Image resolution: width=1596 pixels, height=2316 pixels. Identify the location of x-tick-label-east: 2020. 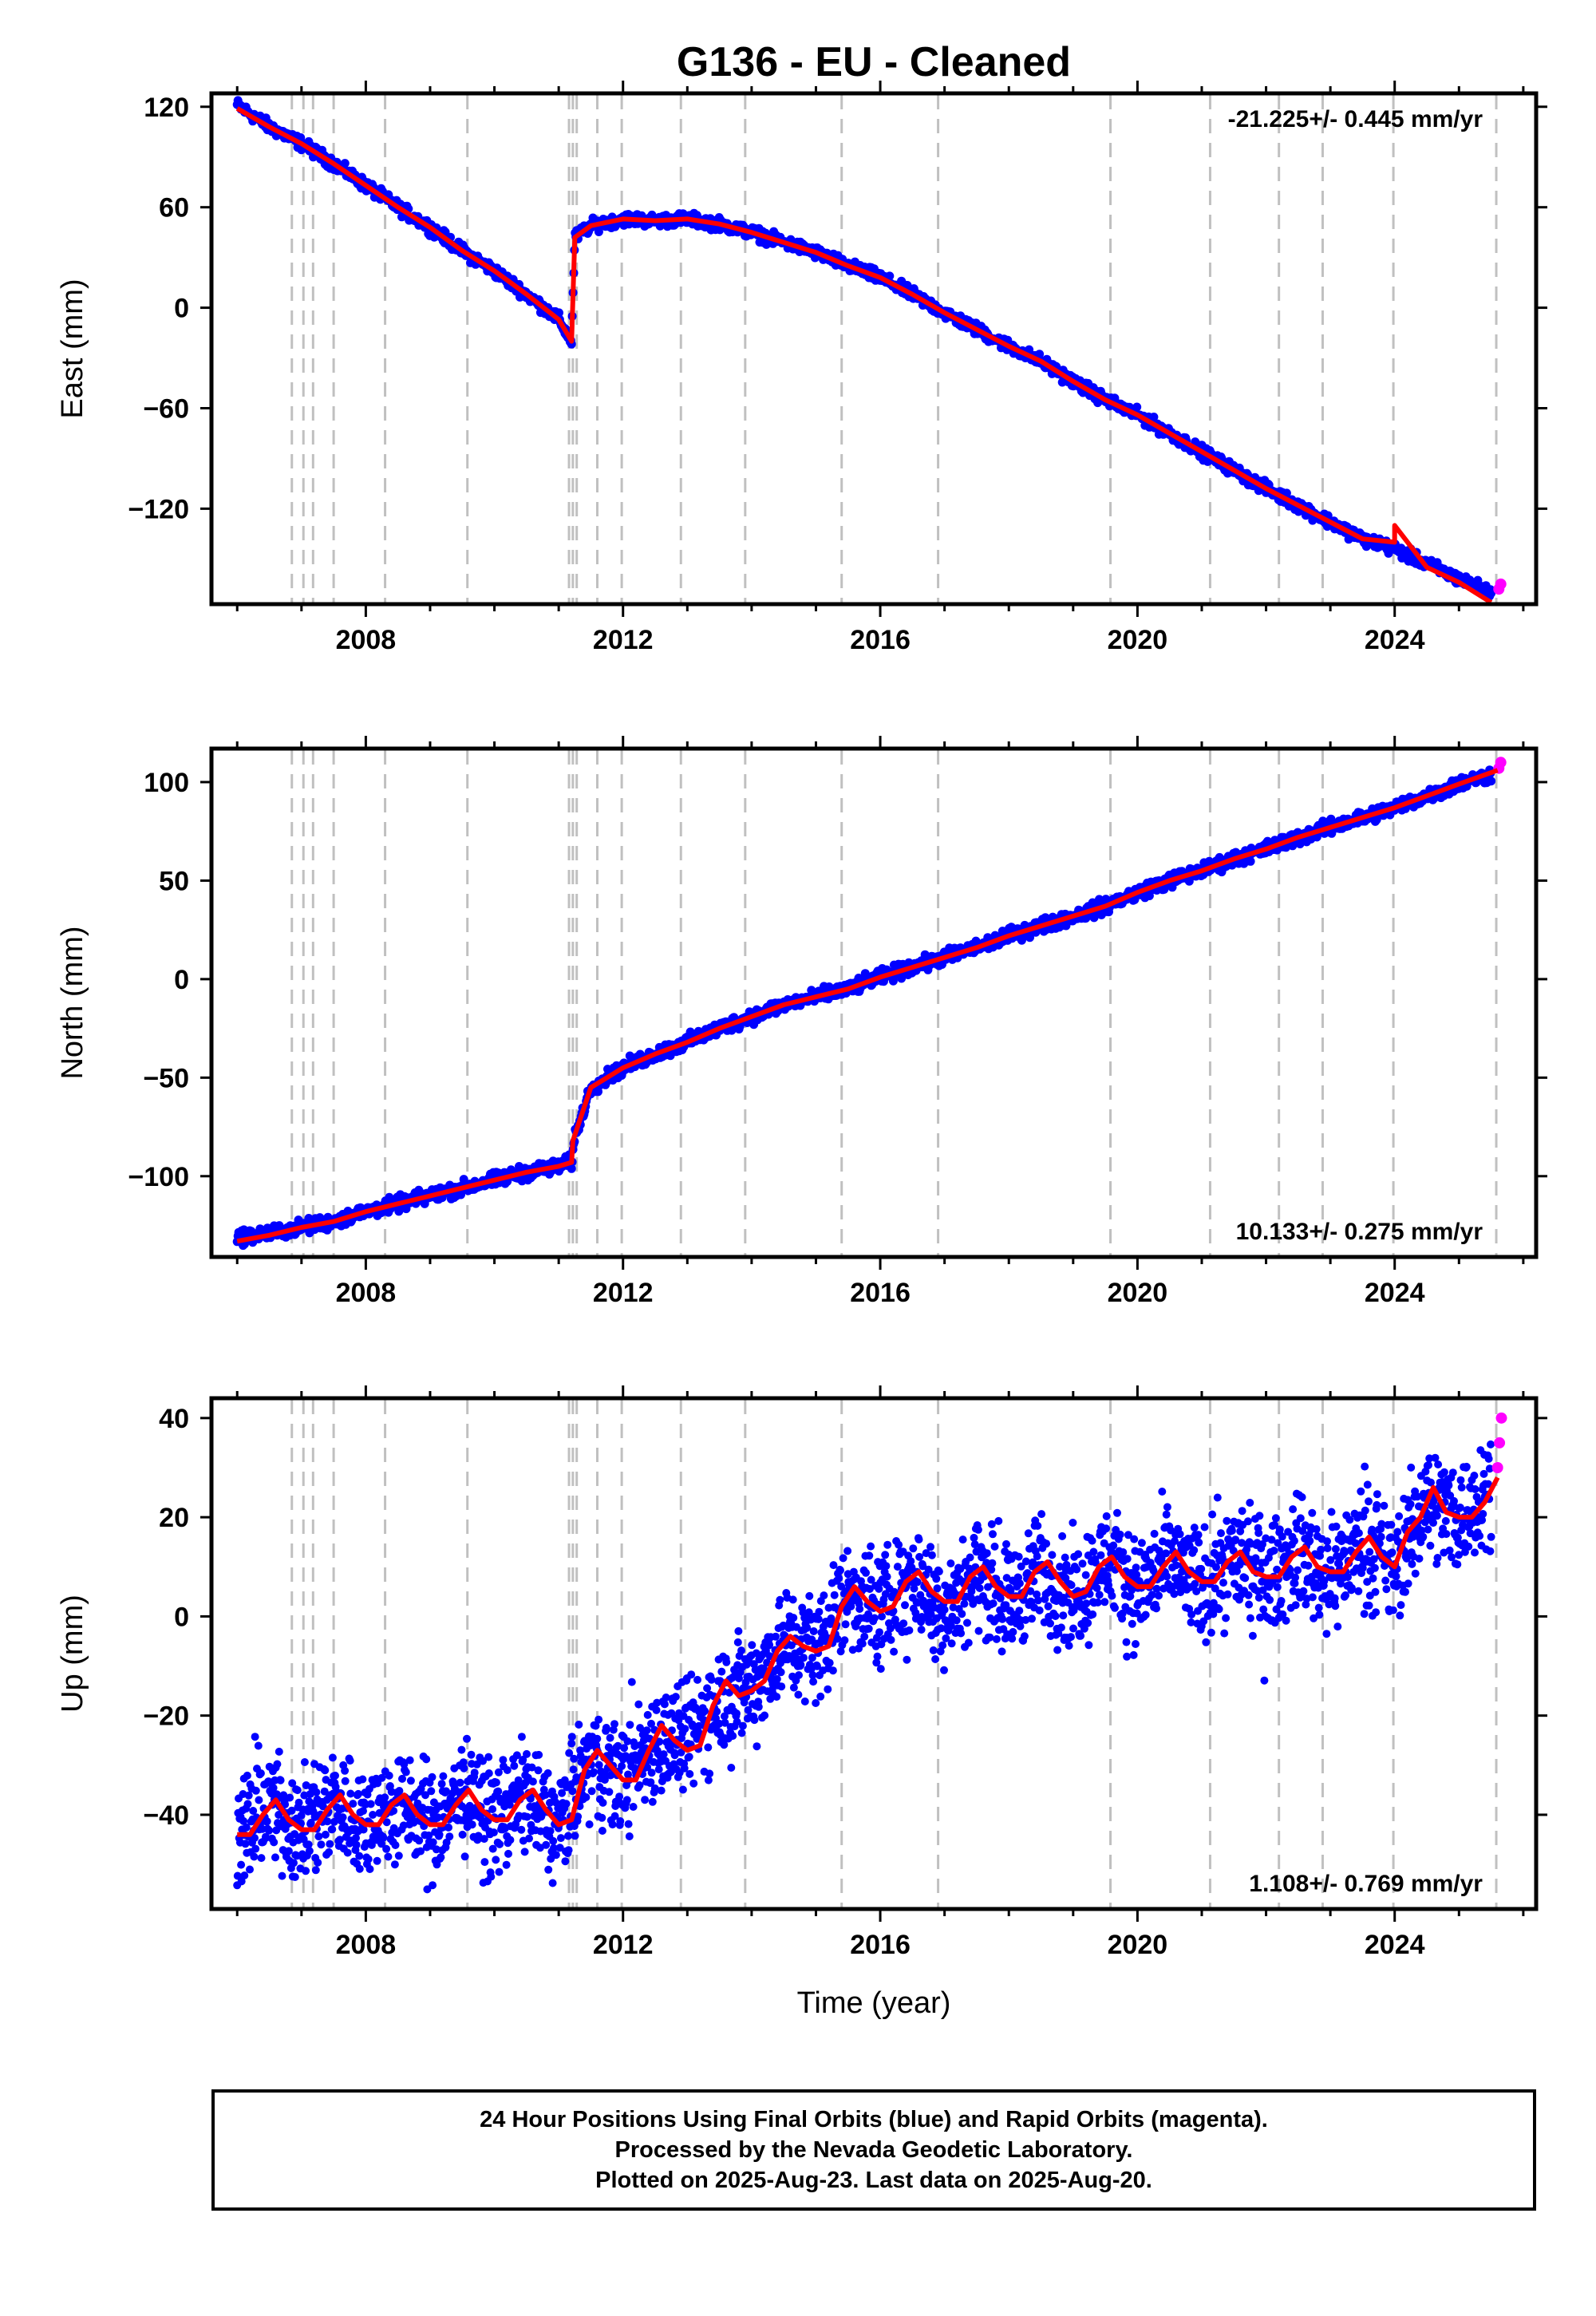
(1138, 640).